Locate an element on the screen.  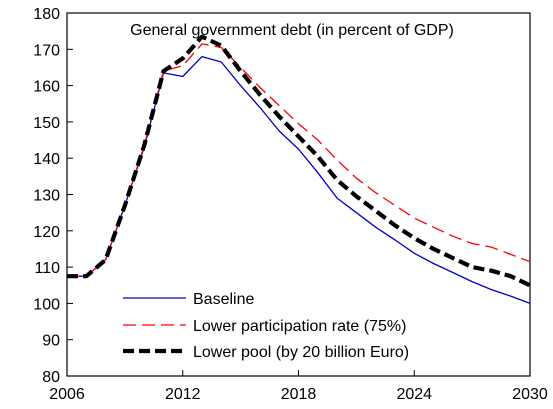
legend-label-2: Lower pool (by 20 billion Euro) is located at coordinates (301, 352).